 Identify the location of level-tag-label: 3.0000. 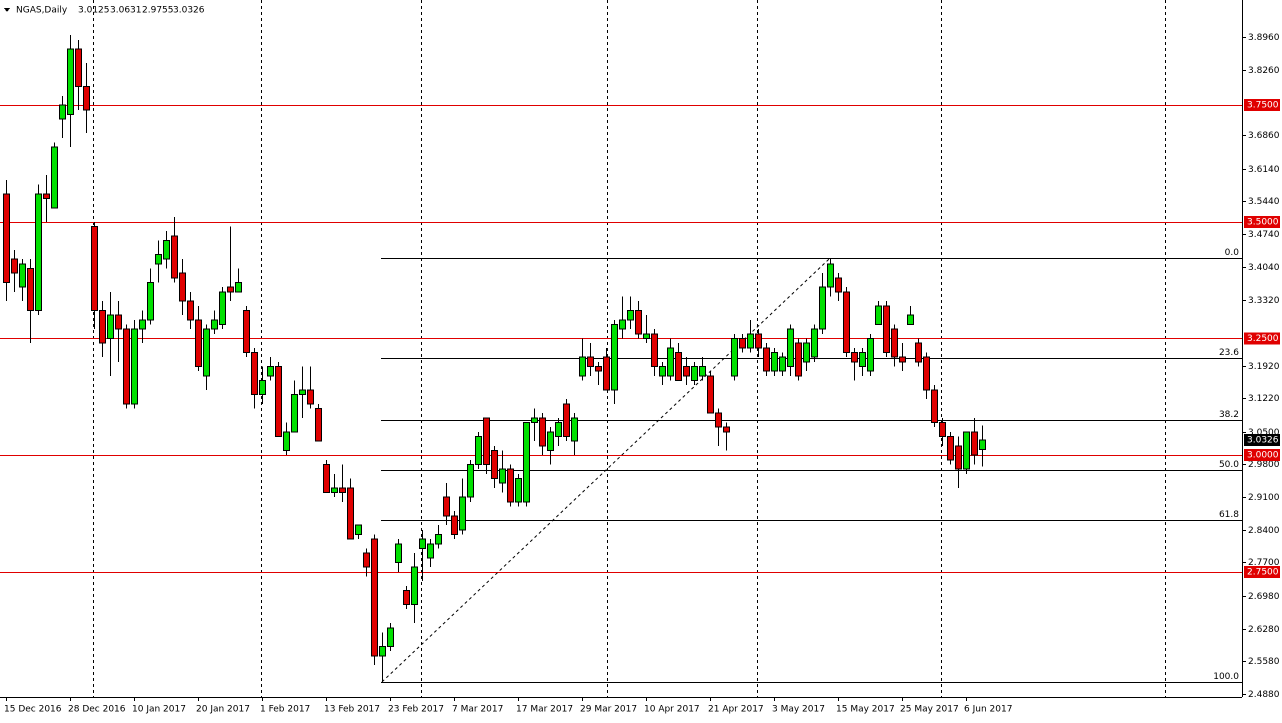
(1263, 456).